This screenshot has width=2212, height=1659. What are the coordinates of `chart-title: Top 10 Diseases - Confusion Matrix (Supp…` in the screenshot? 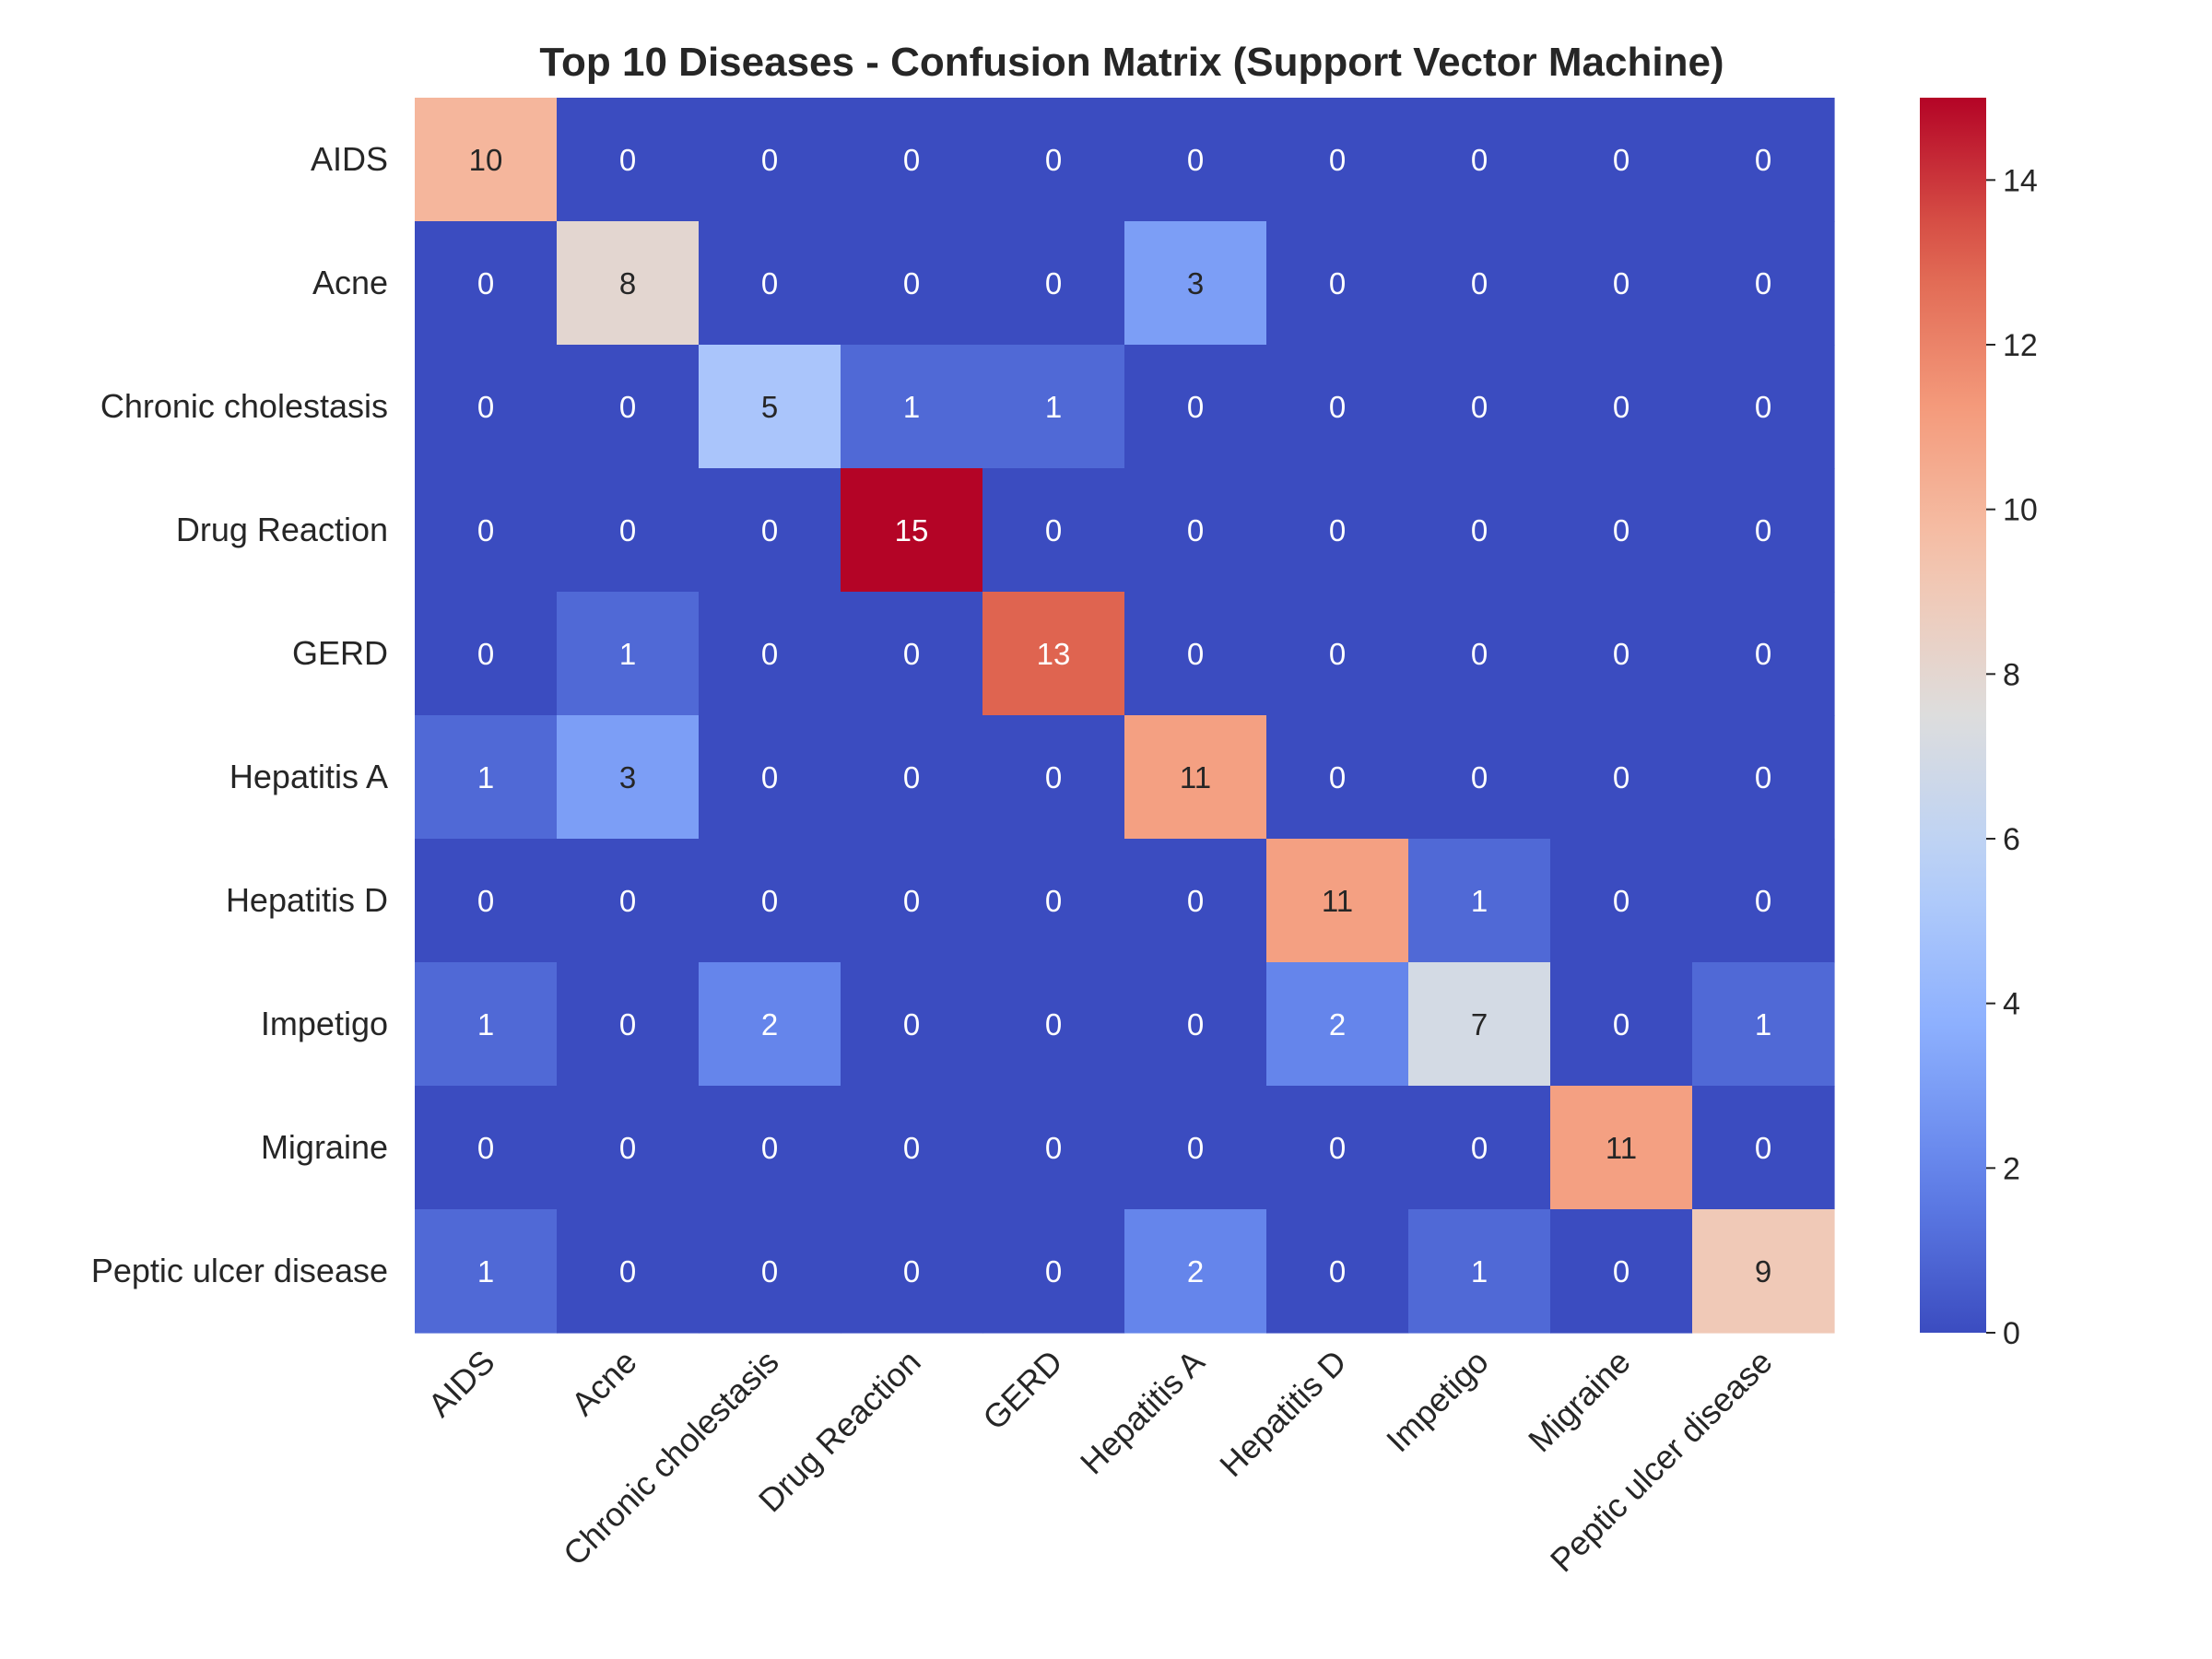 It's located at (1131, 62).